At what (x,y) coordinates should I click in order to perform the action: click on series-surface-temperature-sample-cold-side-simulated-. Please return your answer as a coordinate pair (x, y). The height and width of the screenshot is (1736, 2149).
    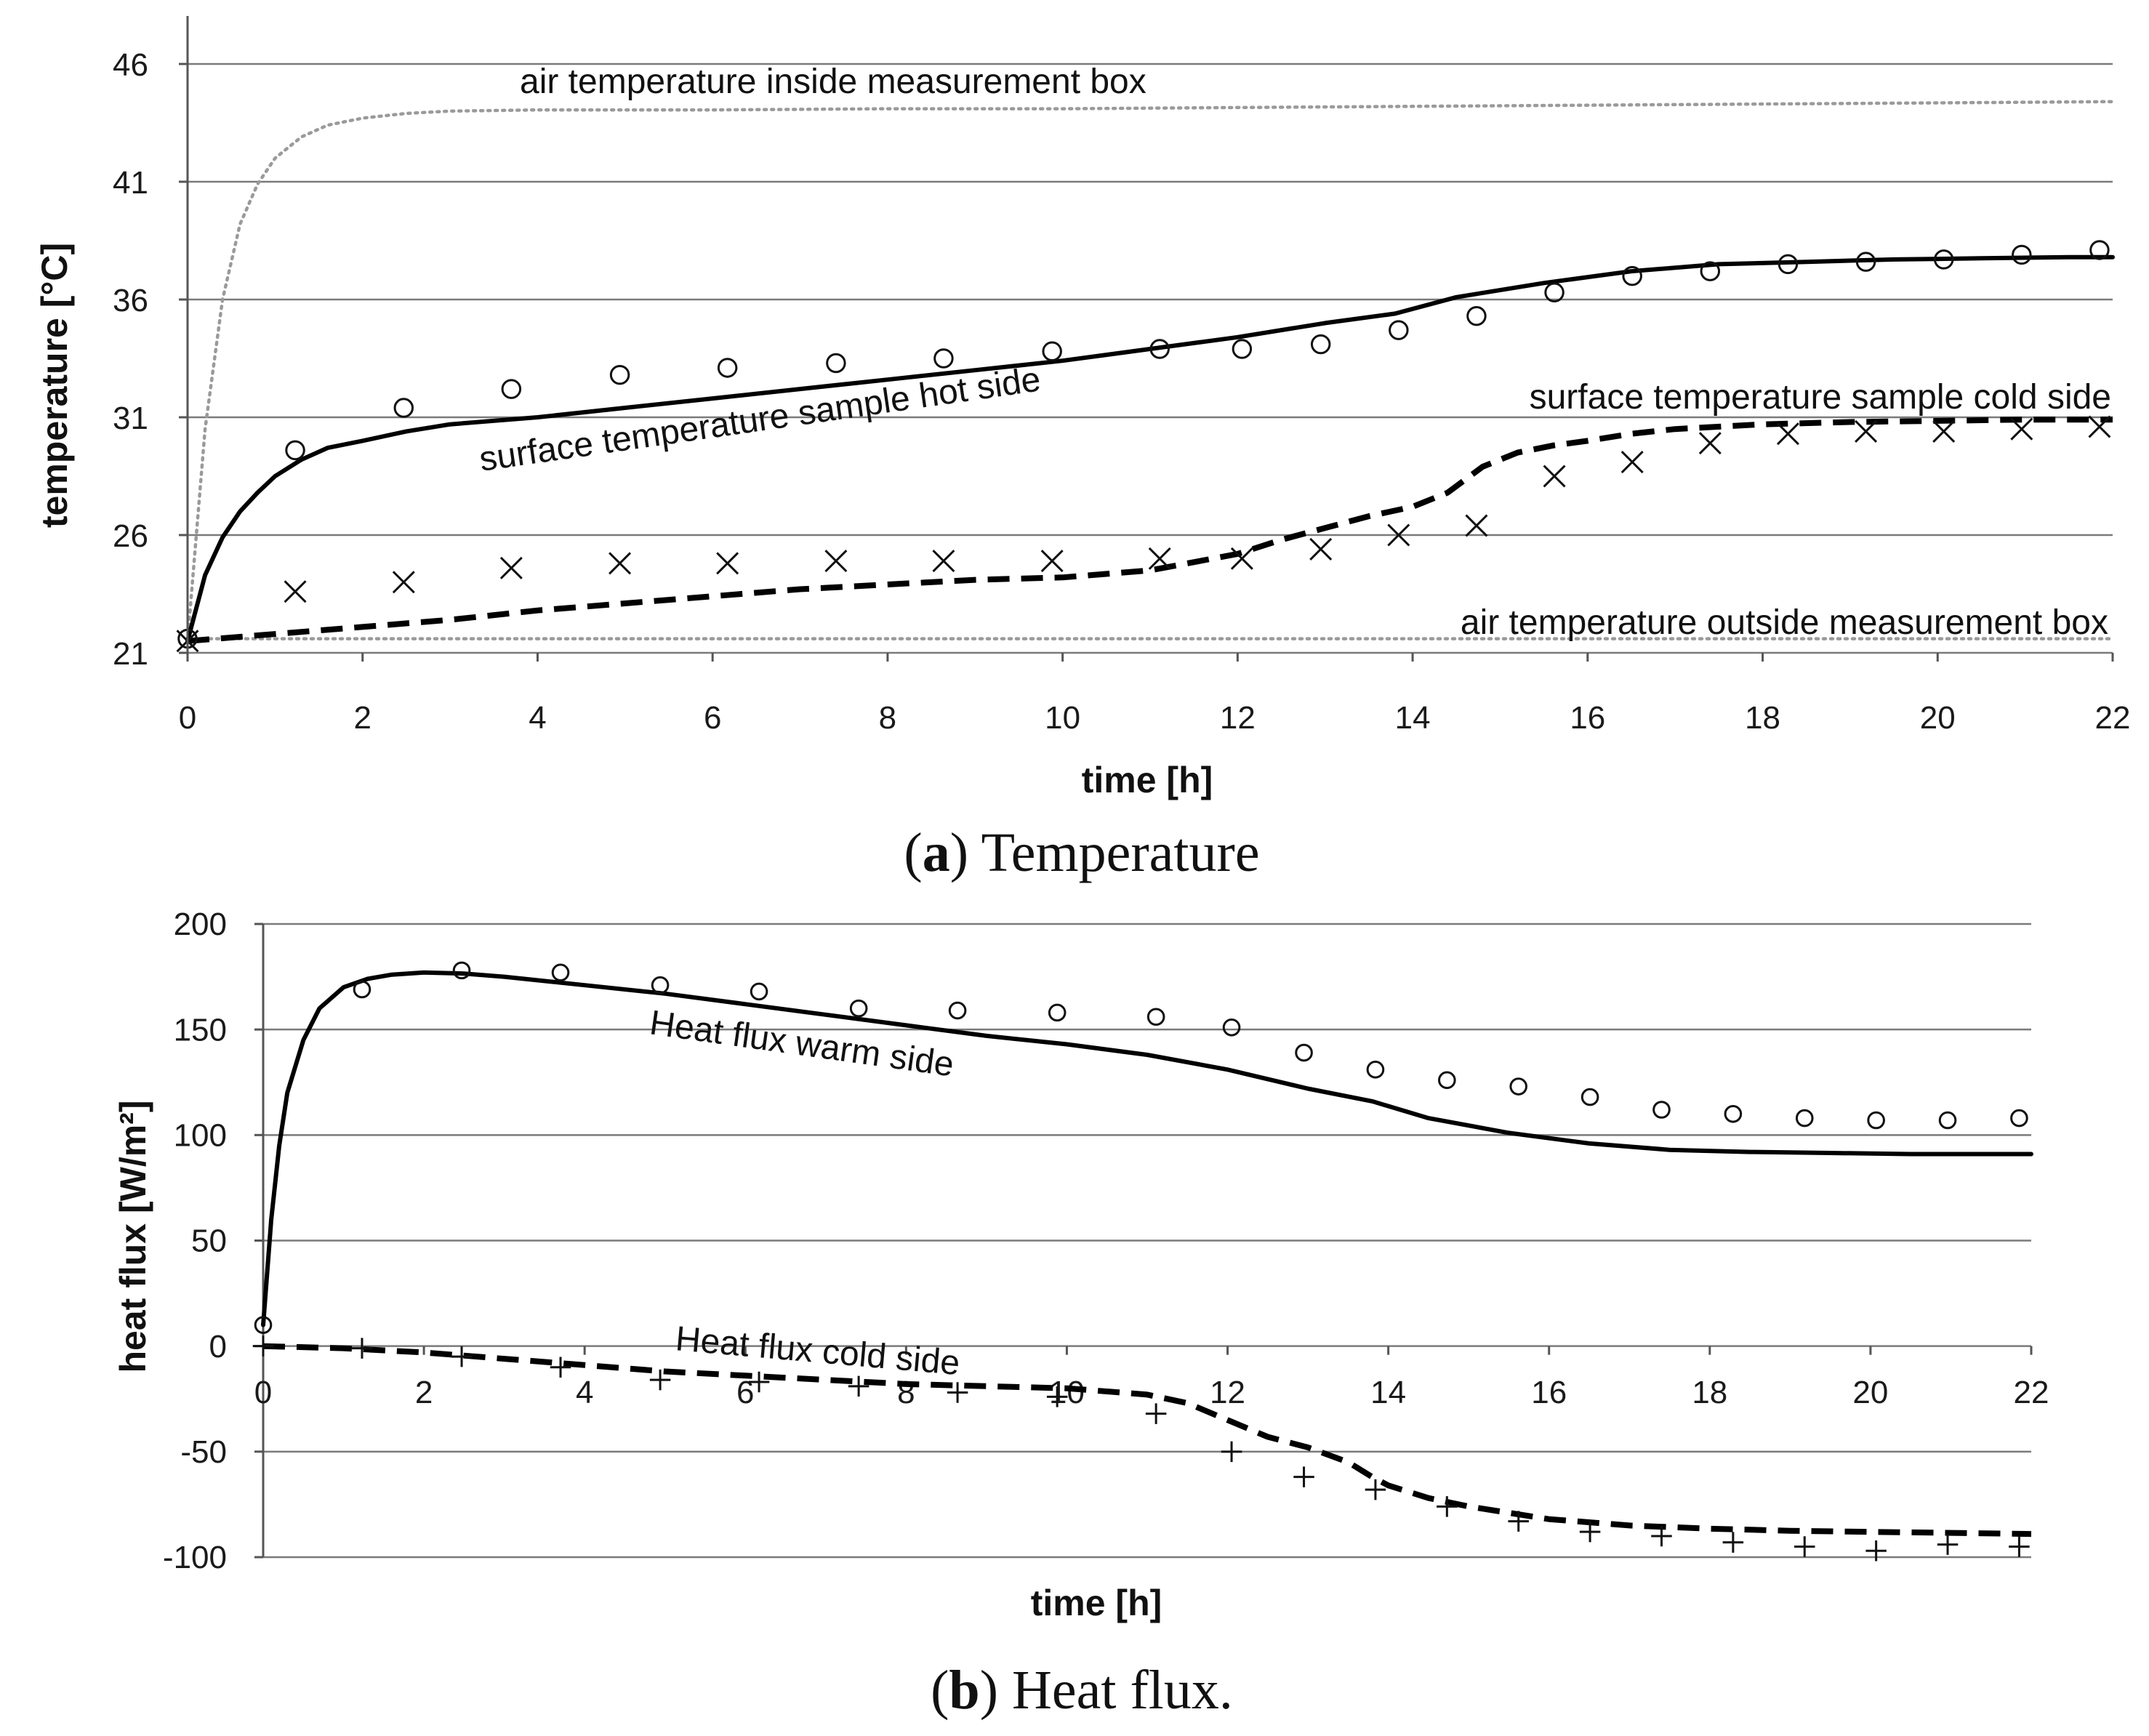
    Looking at the image, I should click on (1150, 530).